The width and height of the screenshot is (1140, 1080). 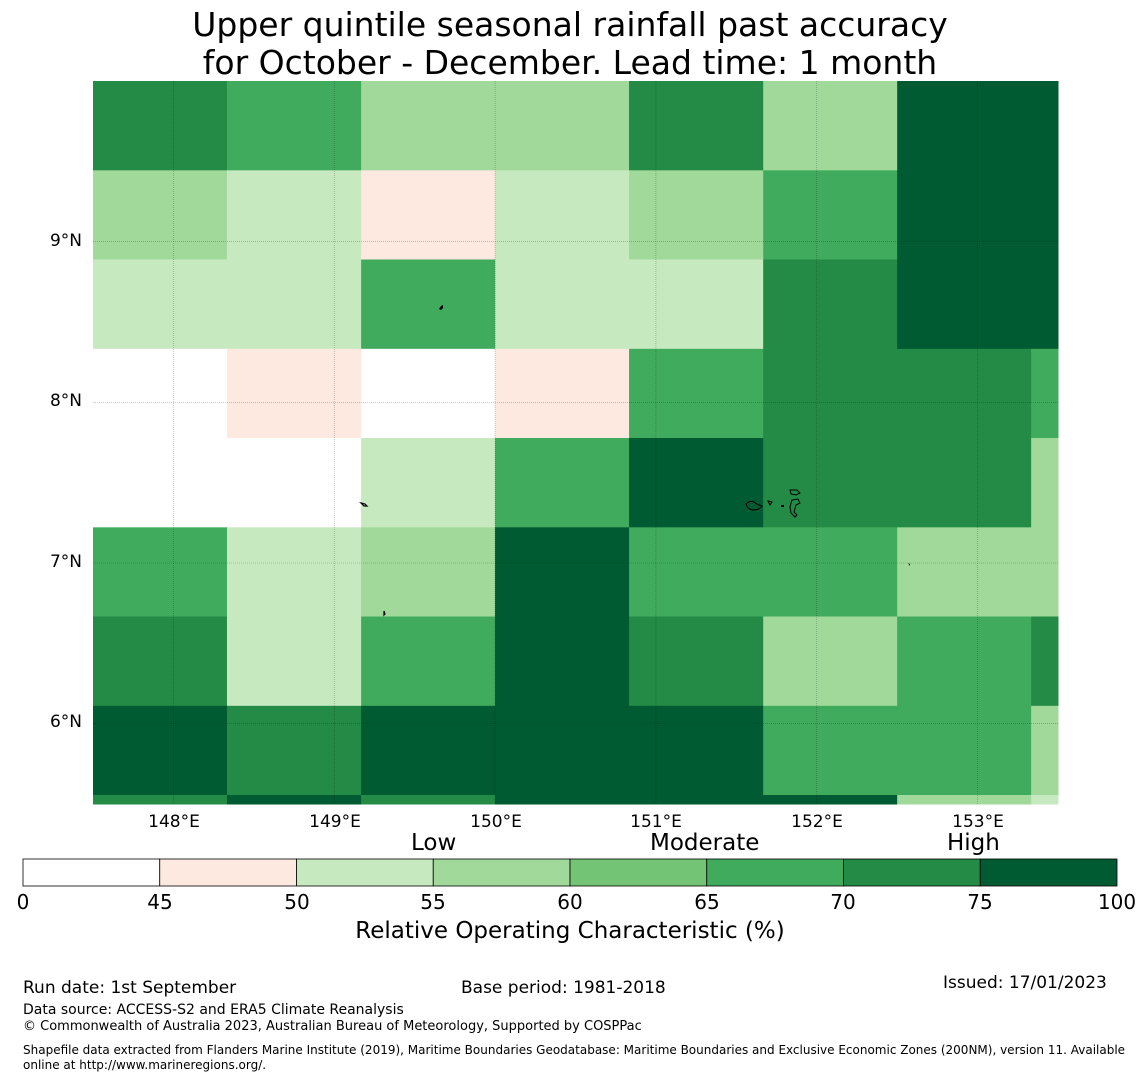 I want to click on colorbar-tick: 75, so click(x=980, y=902).